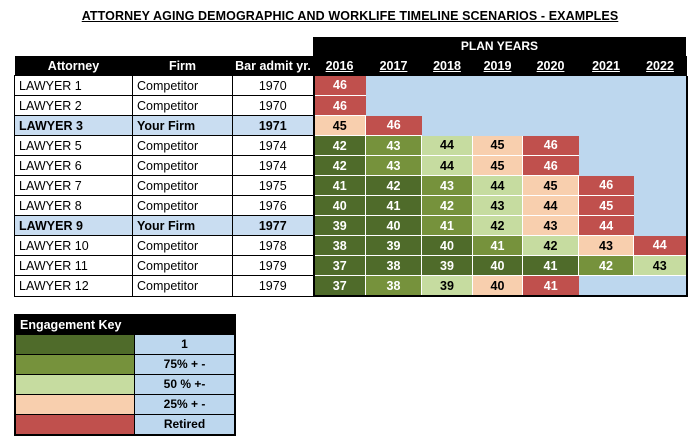  Describe the element at coordinates (184, 424) in the screenshot. I see `engagement-label: Retired` at that location.